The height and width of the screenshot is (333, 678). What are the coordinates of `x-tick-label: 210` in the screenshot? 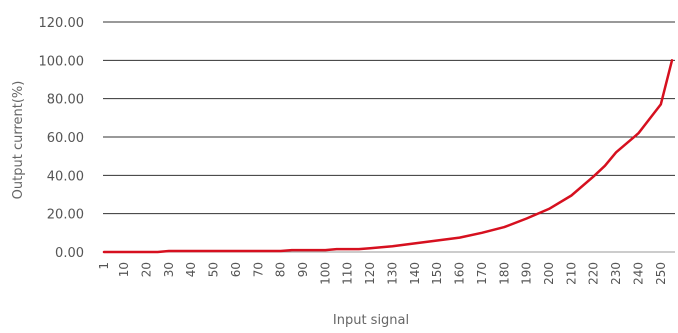 It's located at (571, 273).